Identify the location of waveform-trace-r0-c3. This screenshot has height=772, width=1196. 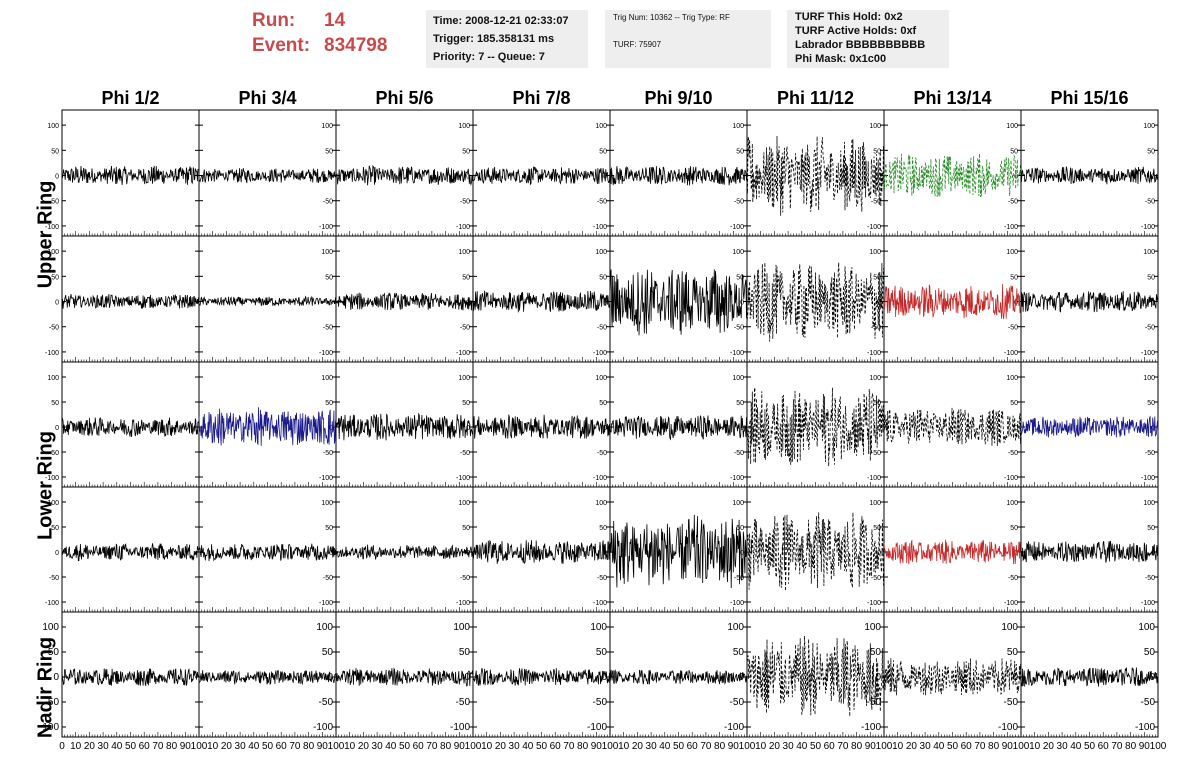
(541, 176).